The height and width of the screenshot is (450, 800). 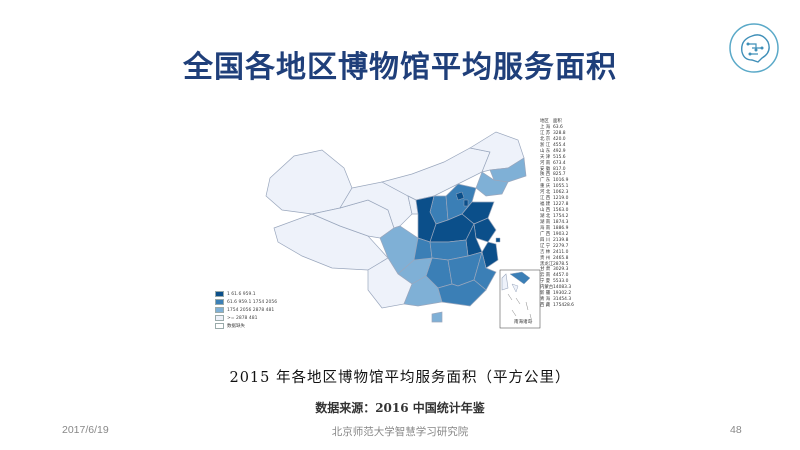 I want to click on area-value-cell: 1055.1, so click(x=561, y=187).